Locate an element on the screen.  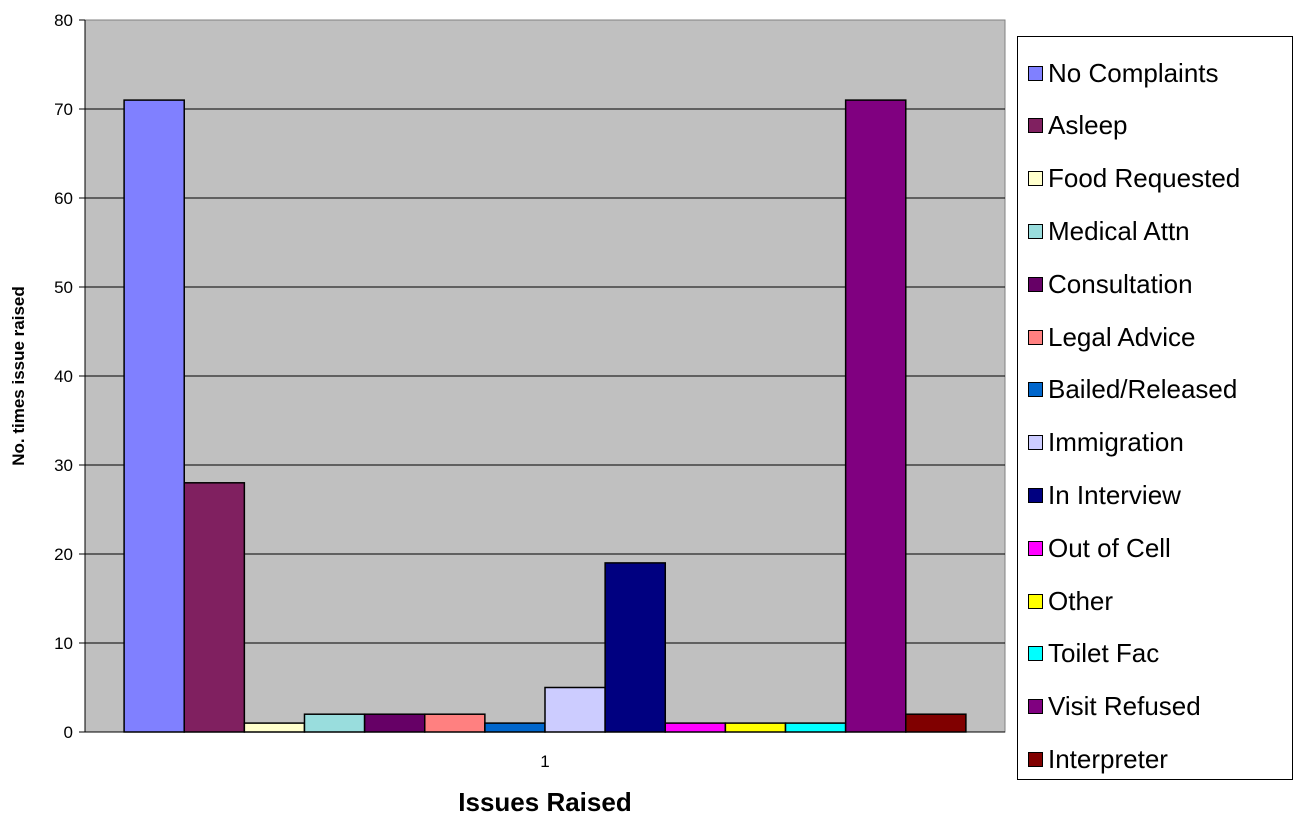
legend-item: Bailed/Released is located at coordinates (1132, 390).